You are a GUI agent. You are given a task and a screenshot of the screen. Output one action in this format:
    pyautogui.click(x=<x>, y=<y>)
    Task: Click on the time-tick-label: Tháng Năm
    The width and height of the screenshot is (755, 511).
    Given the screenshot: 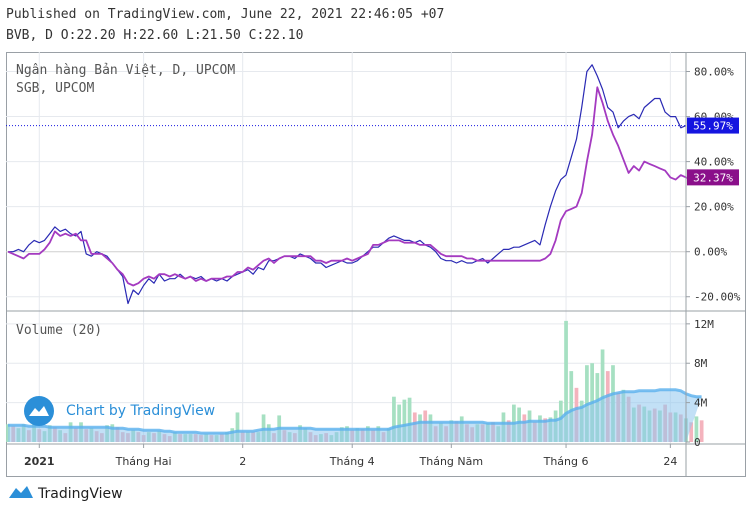 What is the action you would take?
    pyautogui.click(x=451, y=461)
    